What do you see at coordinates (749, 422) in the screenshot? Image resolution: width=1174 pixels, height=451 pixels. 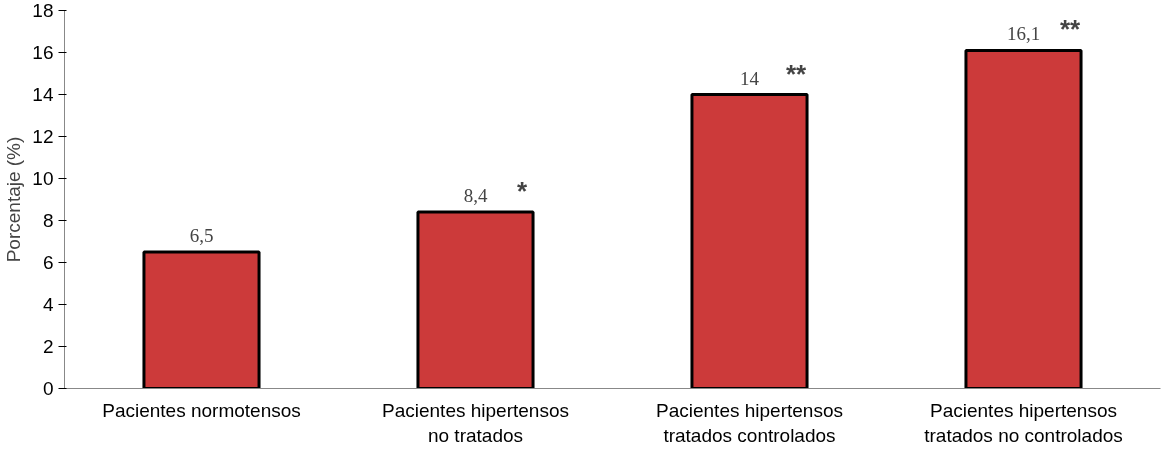 I see `x-tick-label: Pacientes hipertensos tratados controlados` at bounding box center [749, 422].